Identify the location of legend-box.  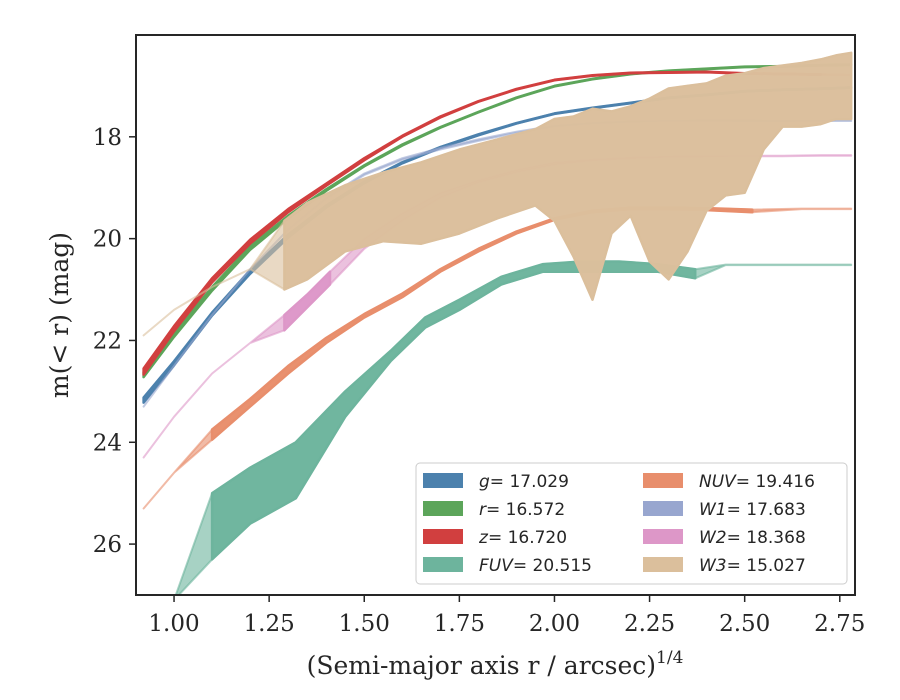
(631, 523).